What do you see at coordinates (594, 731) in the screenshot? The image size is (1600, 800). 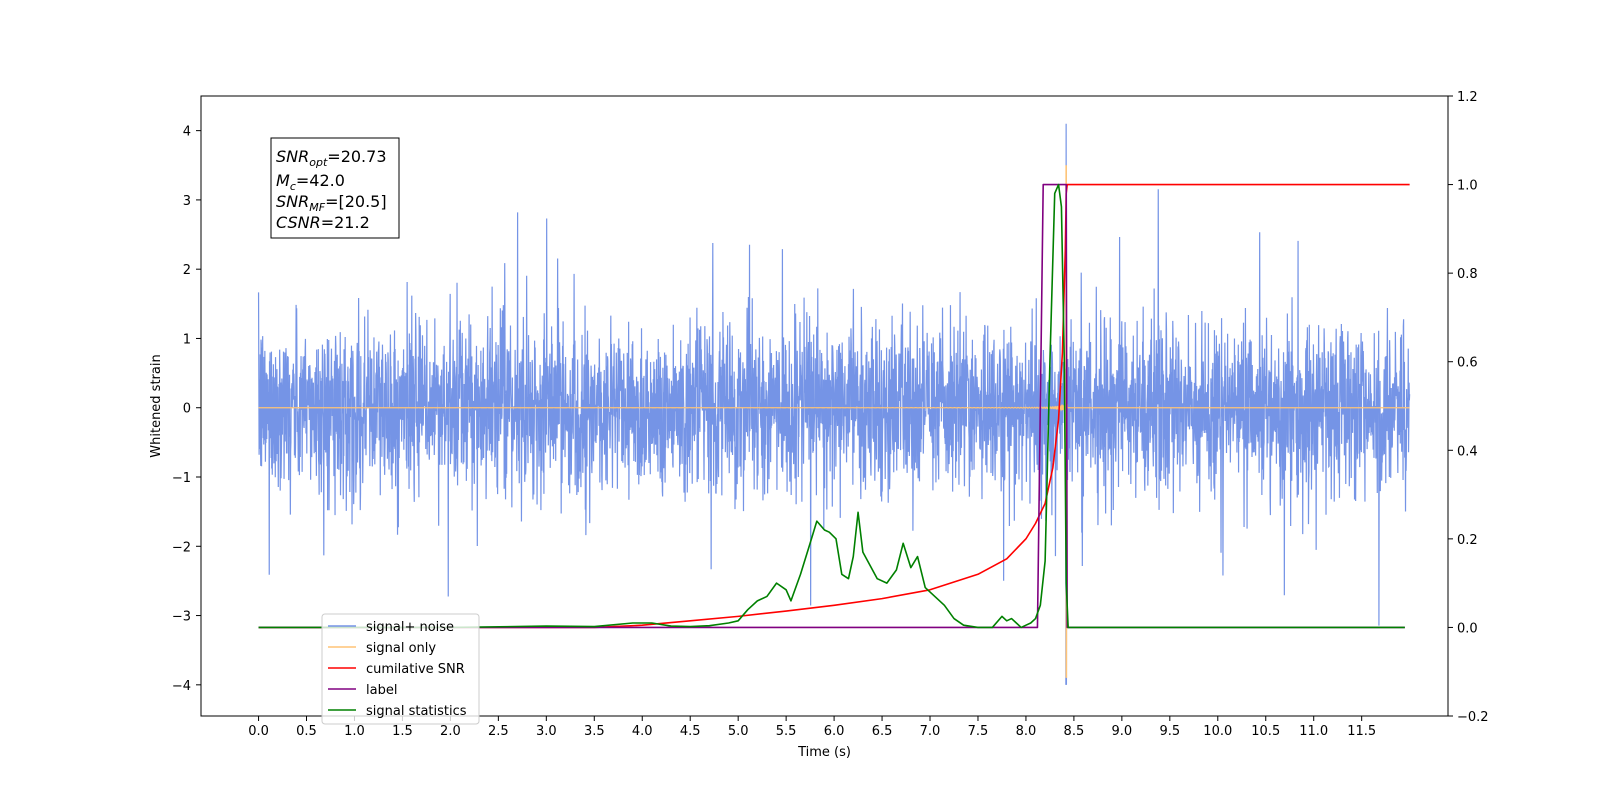 I see `x-tick-label: 3.5` at bounding box center [594, 731].